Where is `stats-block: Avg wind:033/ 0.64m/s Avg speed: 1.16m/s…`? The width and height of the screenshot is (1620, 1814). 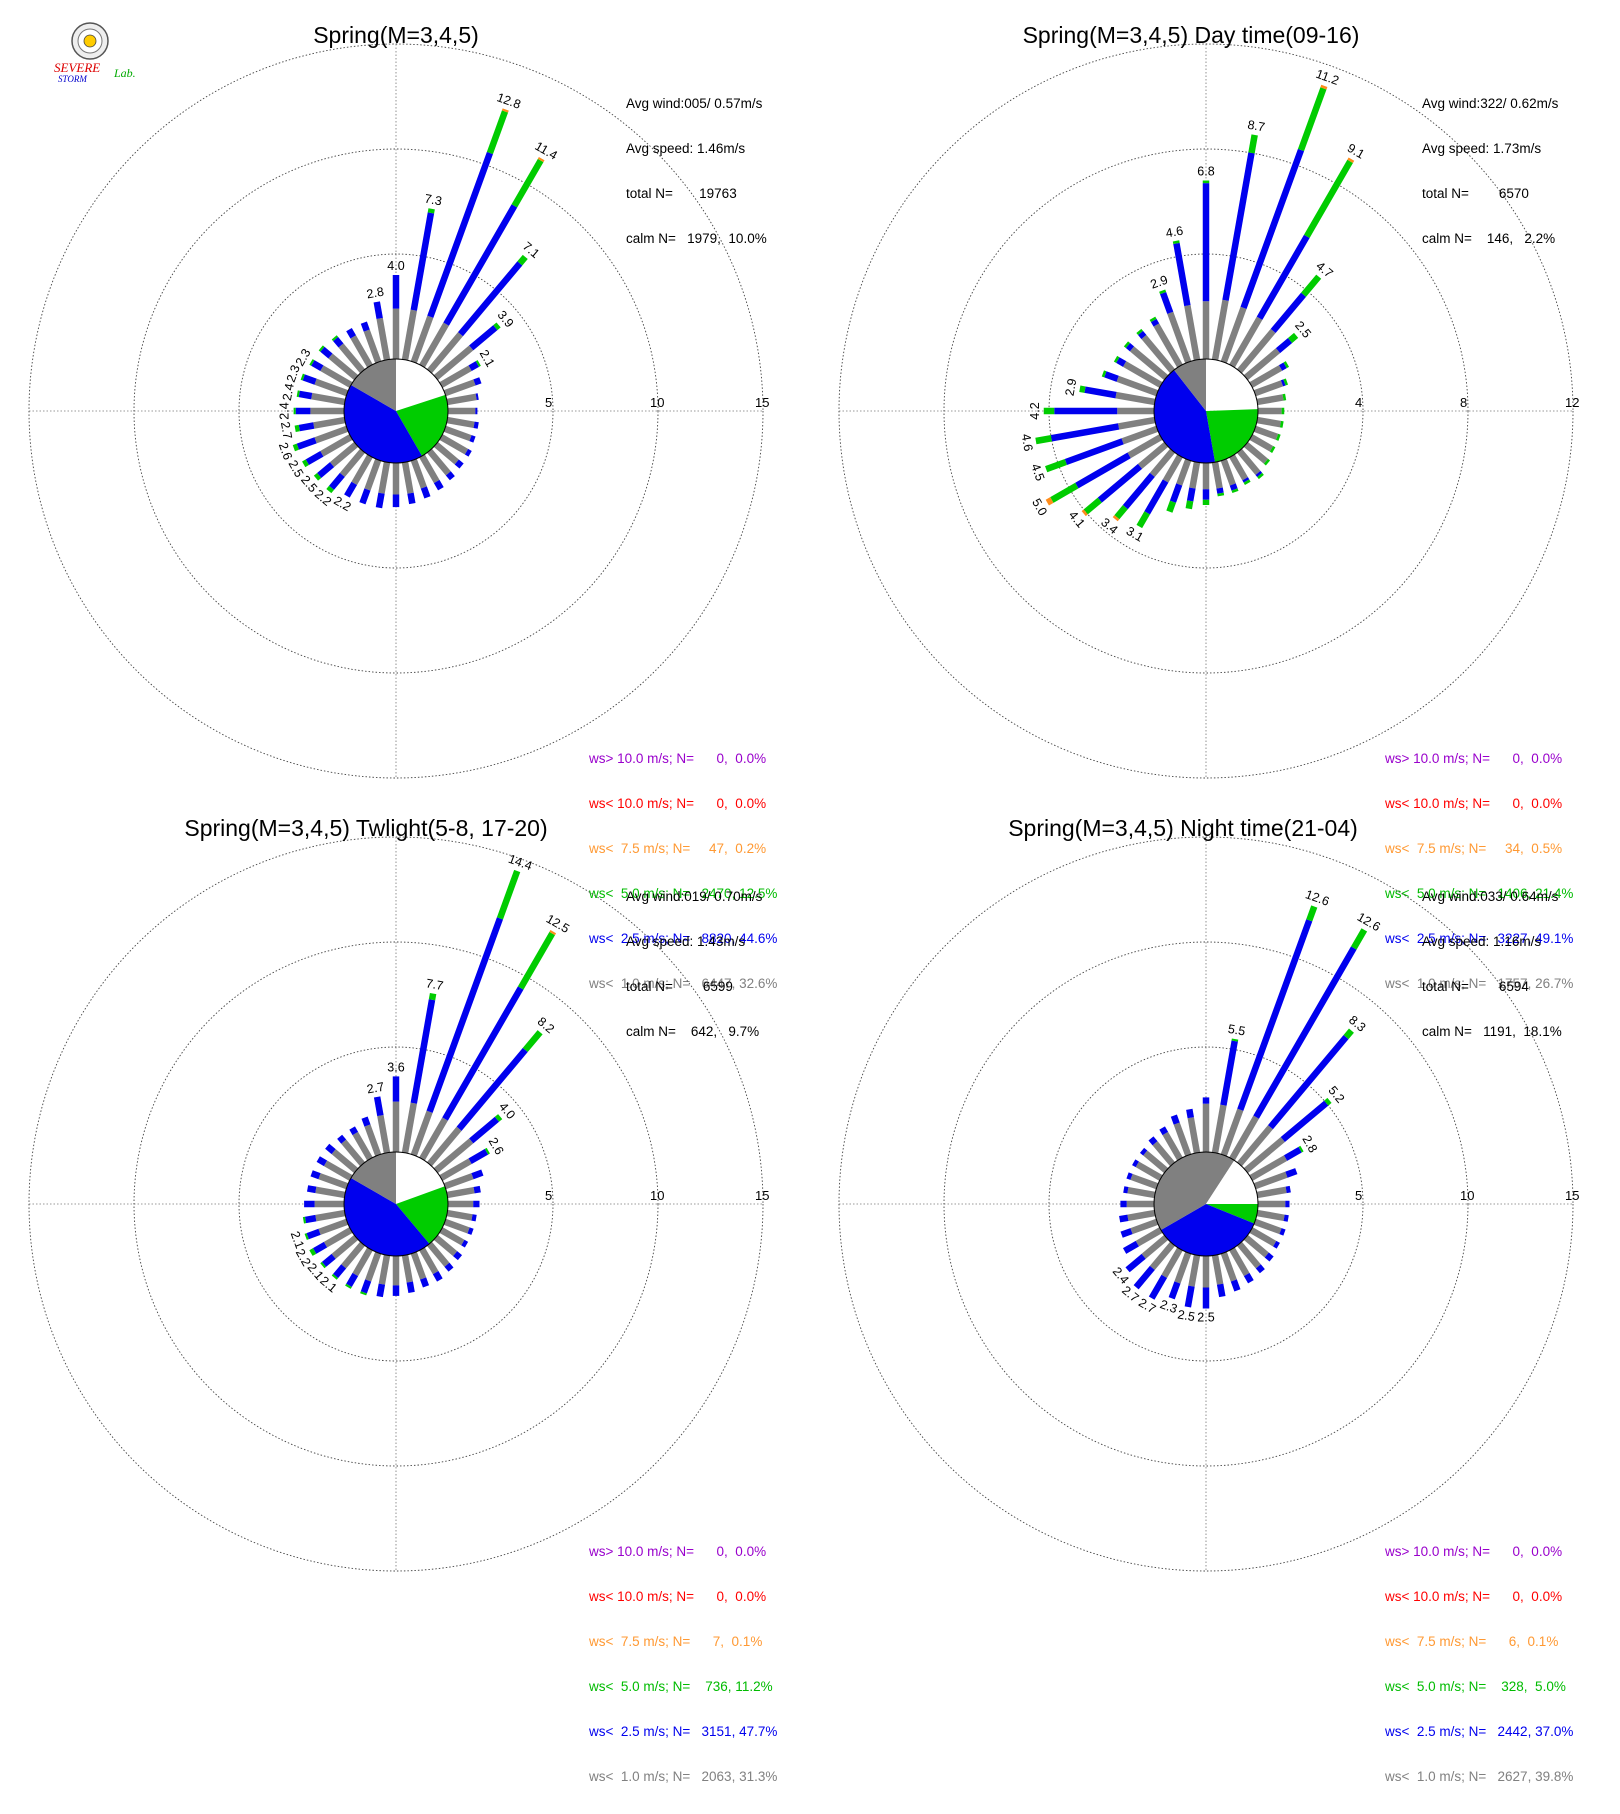 stats-block: Avg wind:033/ 0.64m/s Avg speed: 1.16m/s… is located at coordinates (1492, 964).